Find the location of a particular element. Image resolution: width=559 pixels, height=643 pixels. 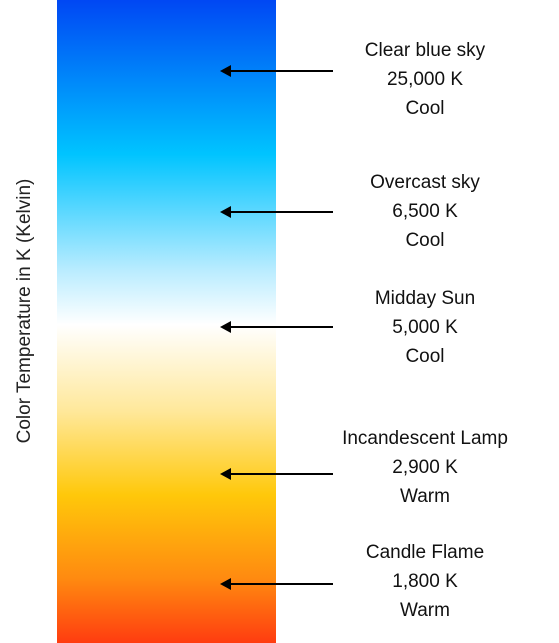

marker-value: 1,800 K is located at coordinates (425, 581).